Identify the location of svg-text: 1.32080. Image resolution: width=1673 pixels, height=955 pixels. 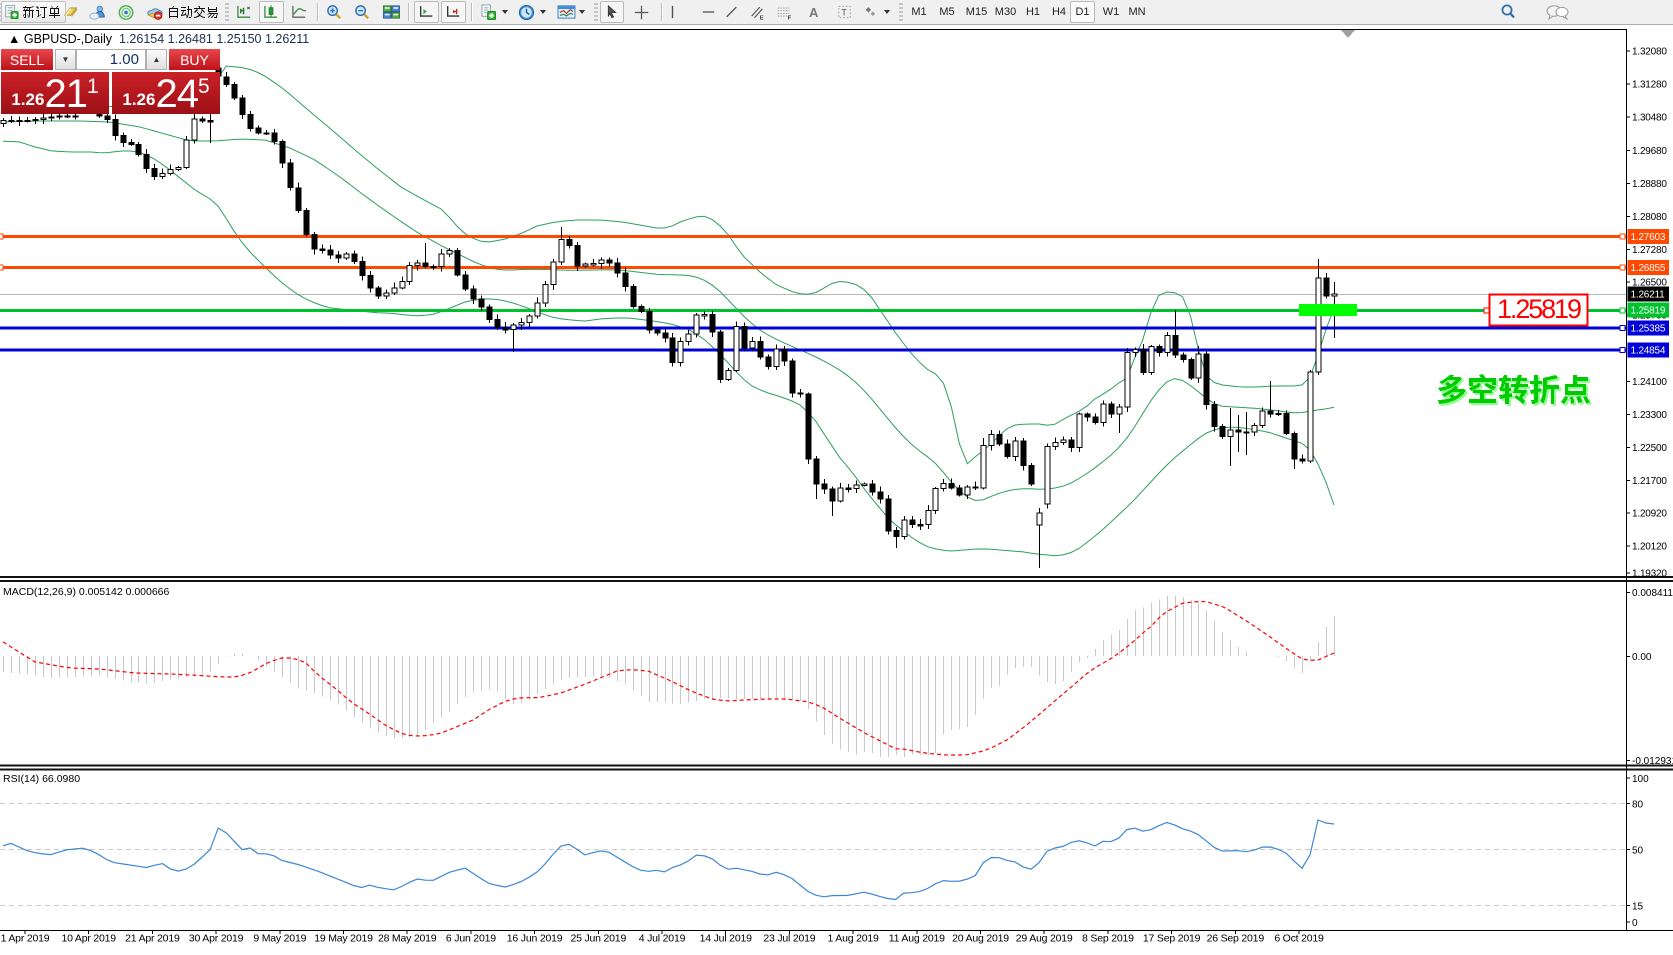
(1649, 52).